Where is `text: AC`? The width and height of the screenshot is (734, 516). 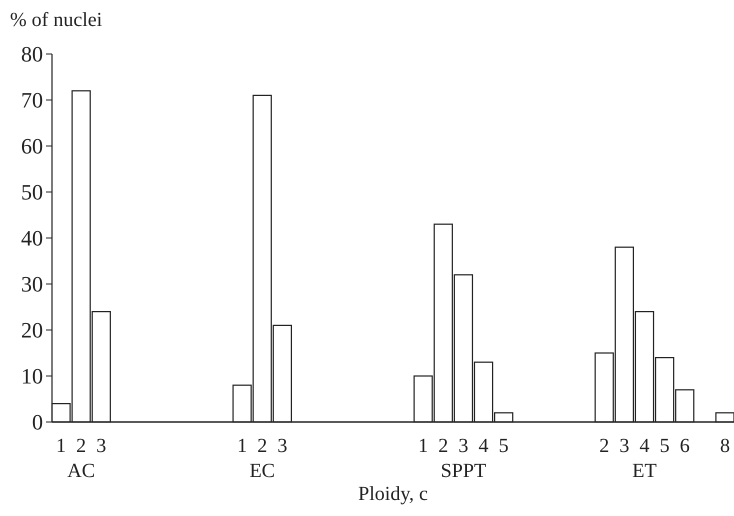
text: AC is located at coordinates (81, 471).